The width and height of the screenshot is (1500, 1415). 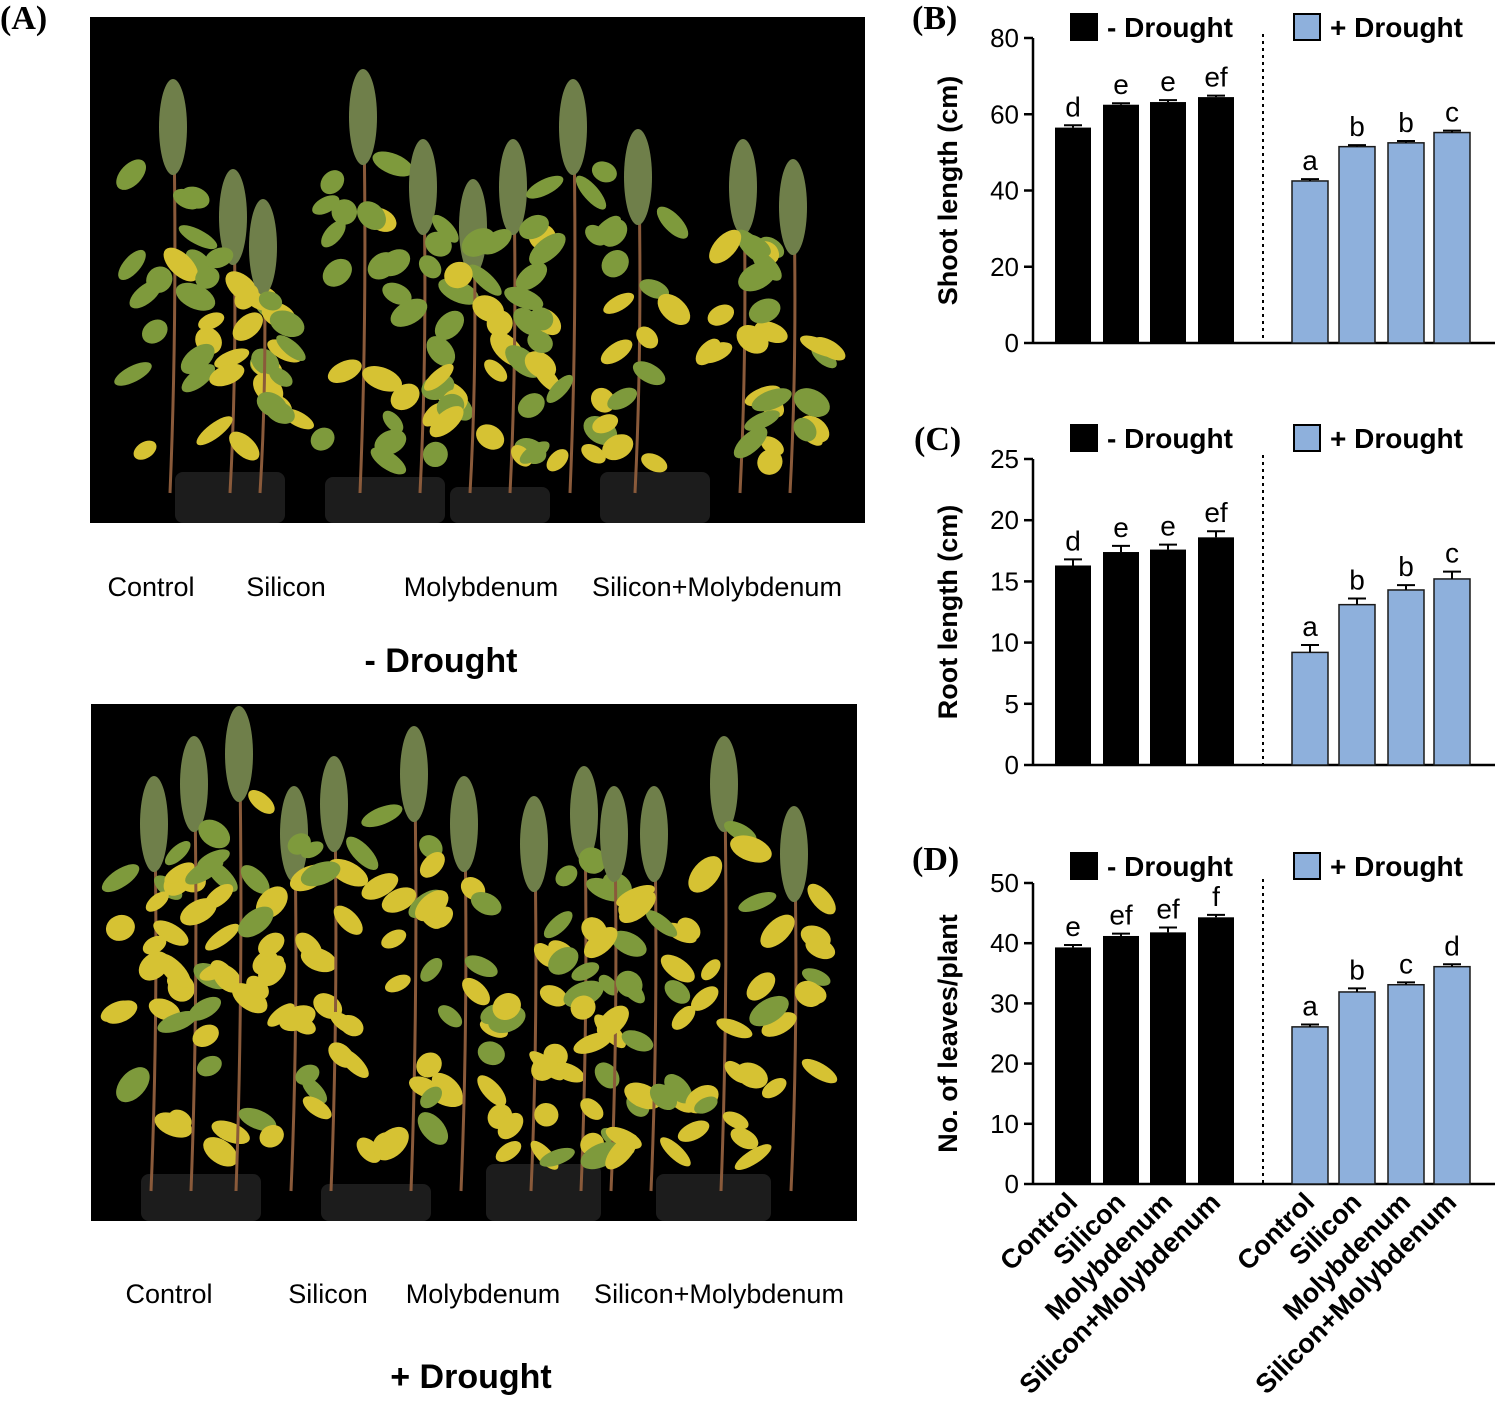 I want to click on y-tick-label: 50, so click(x=1004, y=883).